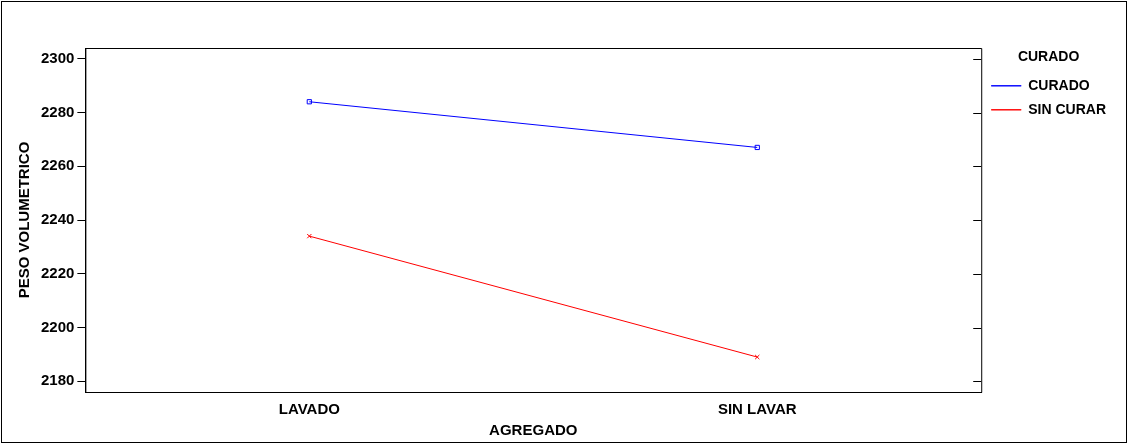 This screenshot has width=1128, height=444. What do you see at coordinates (309, 409) in the screenshot?
I see `x-tick-label: LAVADO` at bounding box center [309, 409].